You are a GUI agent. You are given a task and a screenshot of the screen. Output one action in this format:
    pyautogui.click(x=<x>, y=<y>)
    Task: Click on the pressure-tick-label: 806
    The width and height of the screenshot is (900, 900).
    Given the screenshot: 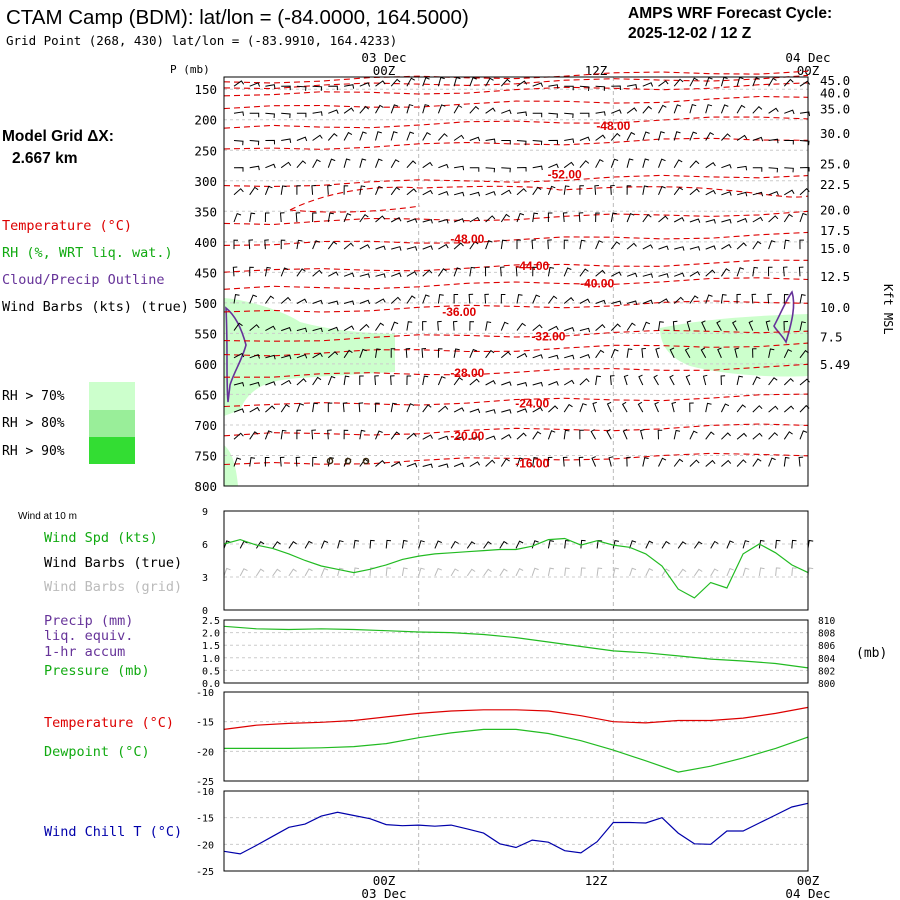 What is the action you would take?
    pyautogui.click(x=826, y=646)
    